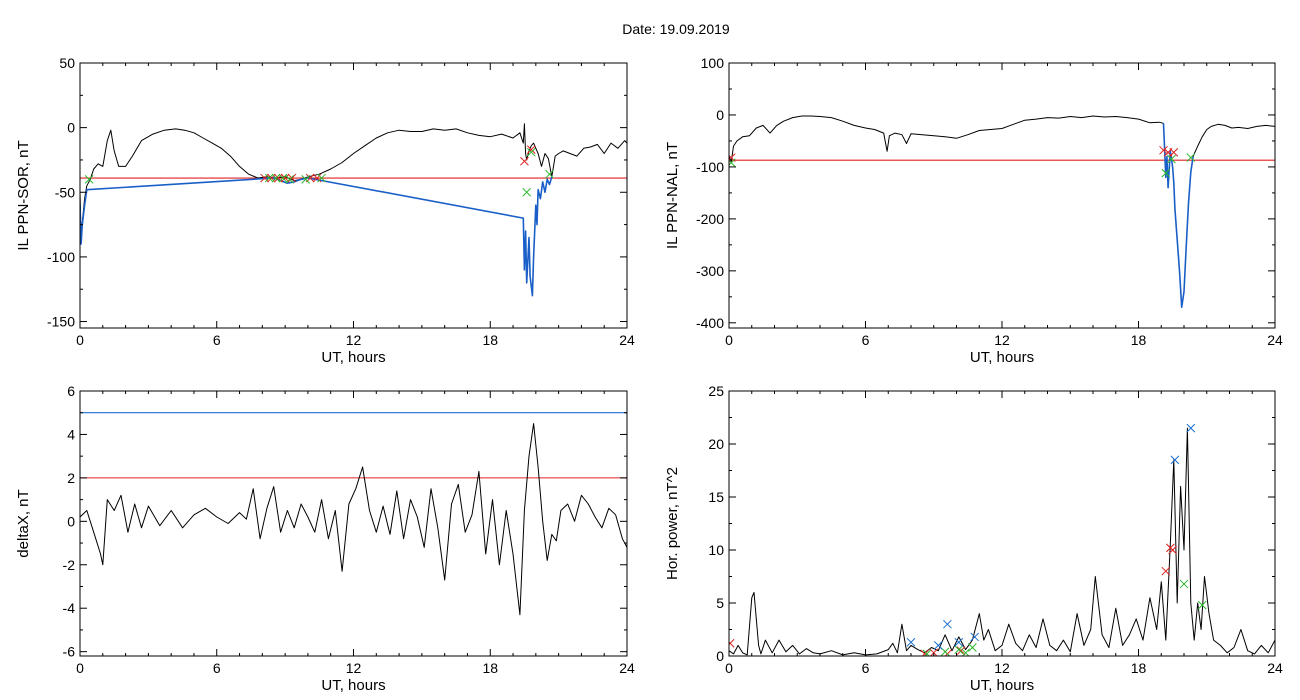 The width and height of the screenshot is (1300, 700). What do you see at coordinates (1275, 668) in the screenshot?
I see `panel-4-xtick-label: 24` at bounding box center [1275, 668].